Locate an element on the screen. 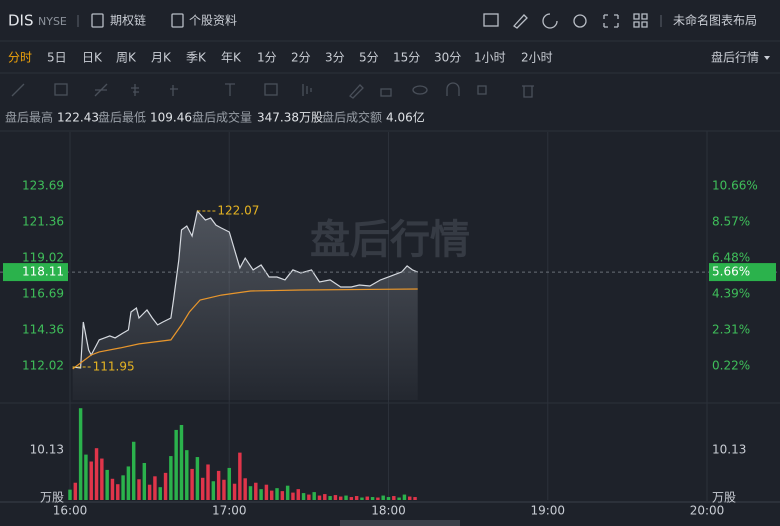 The image size is (780, 526). stat-label: 盘后成交额 is located at coordinates (352, 117).